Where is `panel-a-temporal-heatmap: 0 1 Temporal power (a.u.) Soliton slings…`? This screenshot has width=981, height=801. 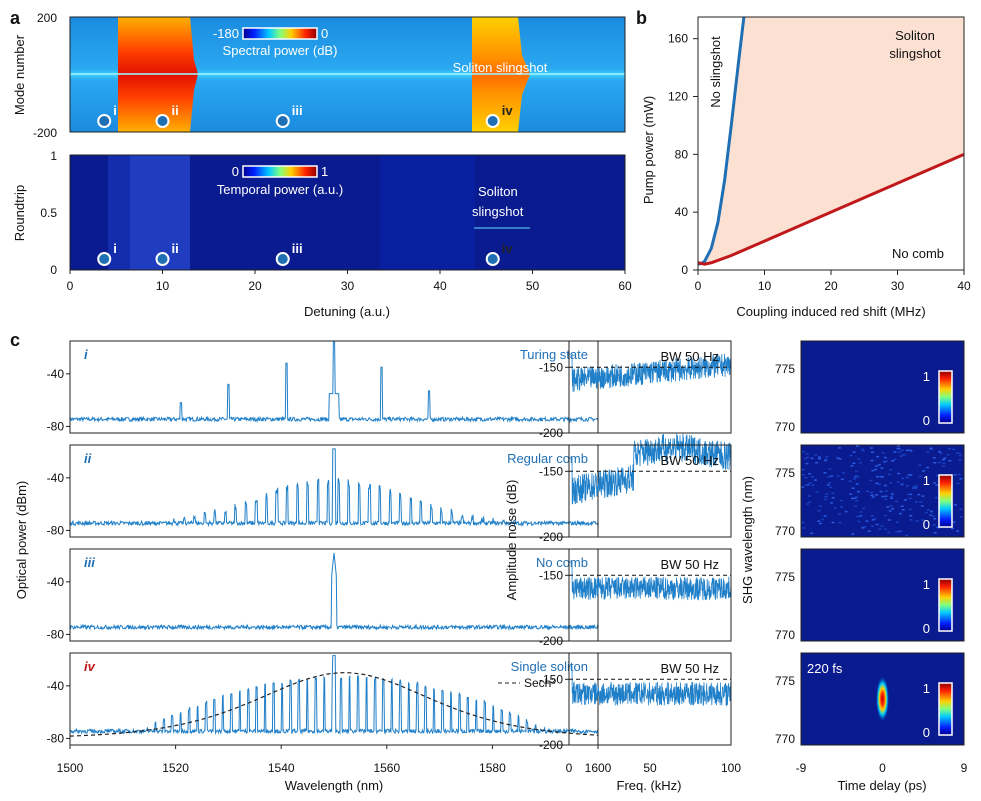
panel-a-temporal-heatmap: 0 1 Temporal power (a.u.) Soliton slings… is located at coordinates (322, 234).